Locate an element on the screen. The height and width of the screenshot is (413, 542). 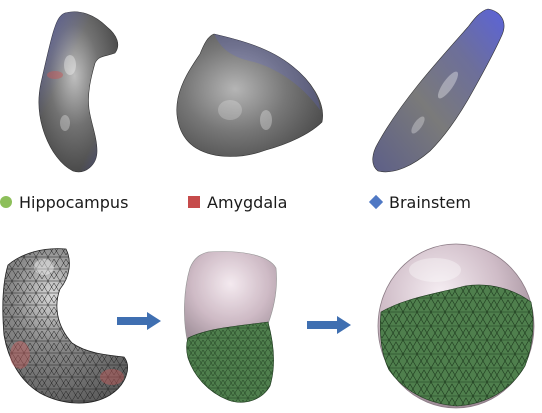
square-marker-icon is located at coordinates (194, 202).